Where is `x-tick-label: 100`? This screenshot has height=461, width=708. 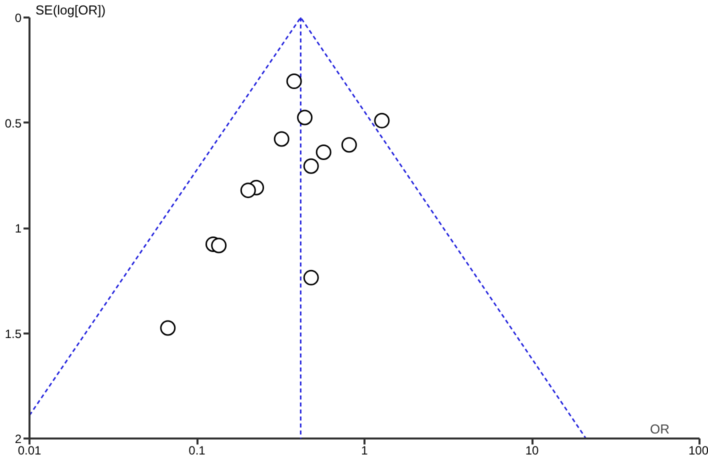
x-tick-label: 100 is located at coordinates (698, 451).